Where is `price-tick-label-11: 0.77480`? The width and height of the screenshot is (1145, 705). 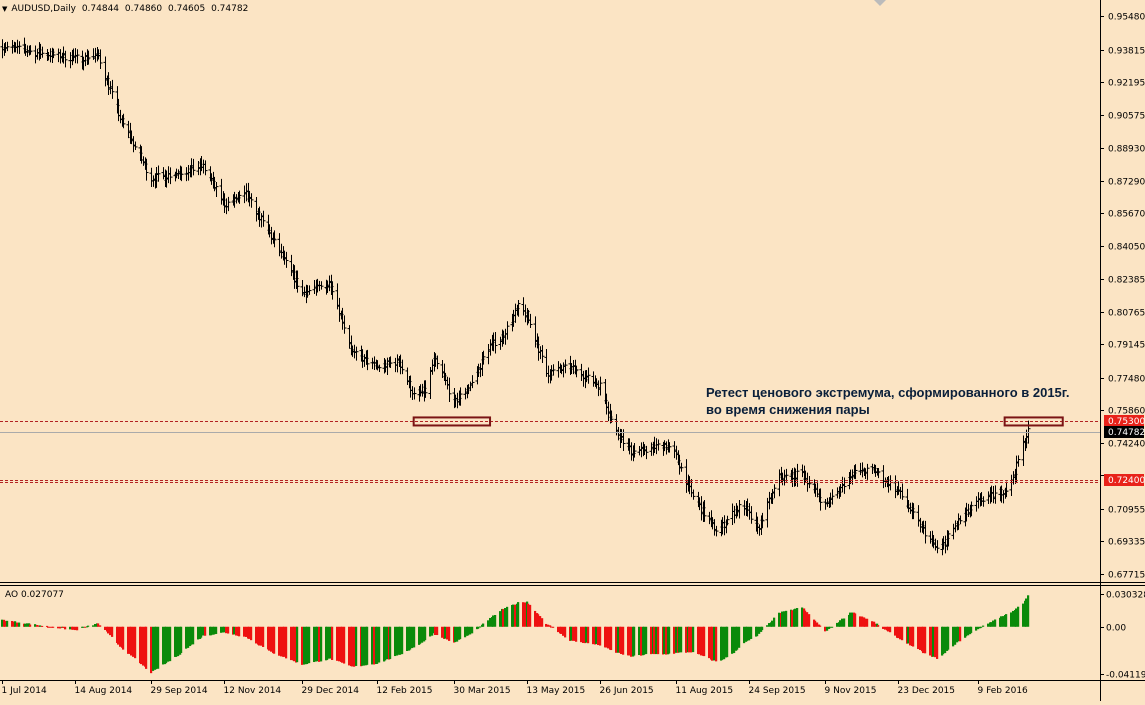 price-tick-label-11: 0.77480 is located at coordinates (1126, 380).